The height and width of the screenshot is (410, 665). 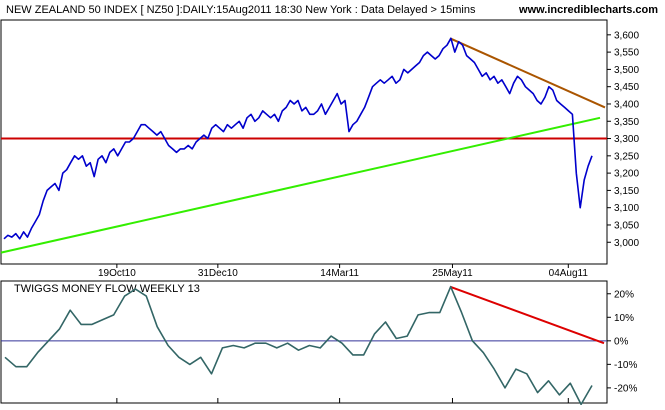 What do you see at coordinates (626, 87) in the screenshot?
I see `y-tick-label: 3,450` at bounding box center [626, 87].